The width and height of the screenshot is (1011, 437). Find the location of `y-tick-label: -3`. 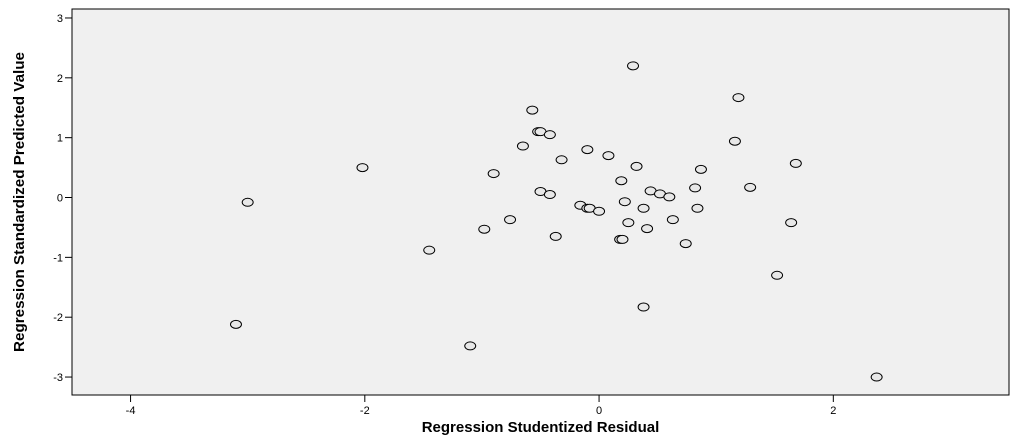

y-tick-label: -3 is located at coordinates (58, 378).